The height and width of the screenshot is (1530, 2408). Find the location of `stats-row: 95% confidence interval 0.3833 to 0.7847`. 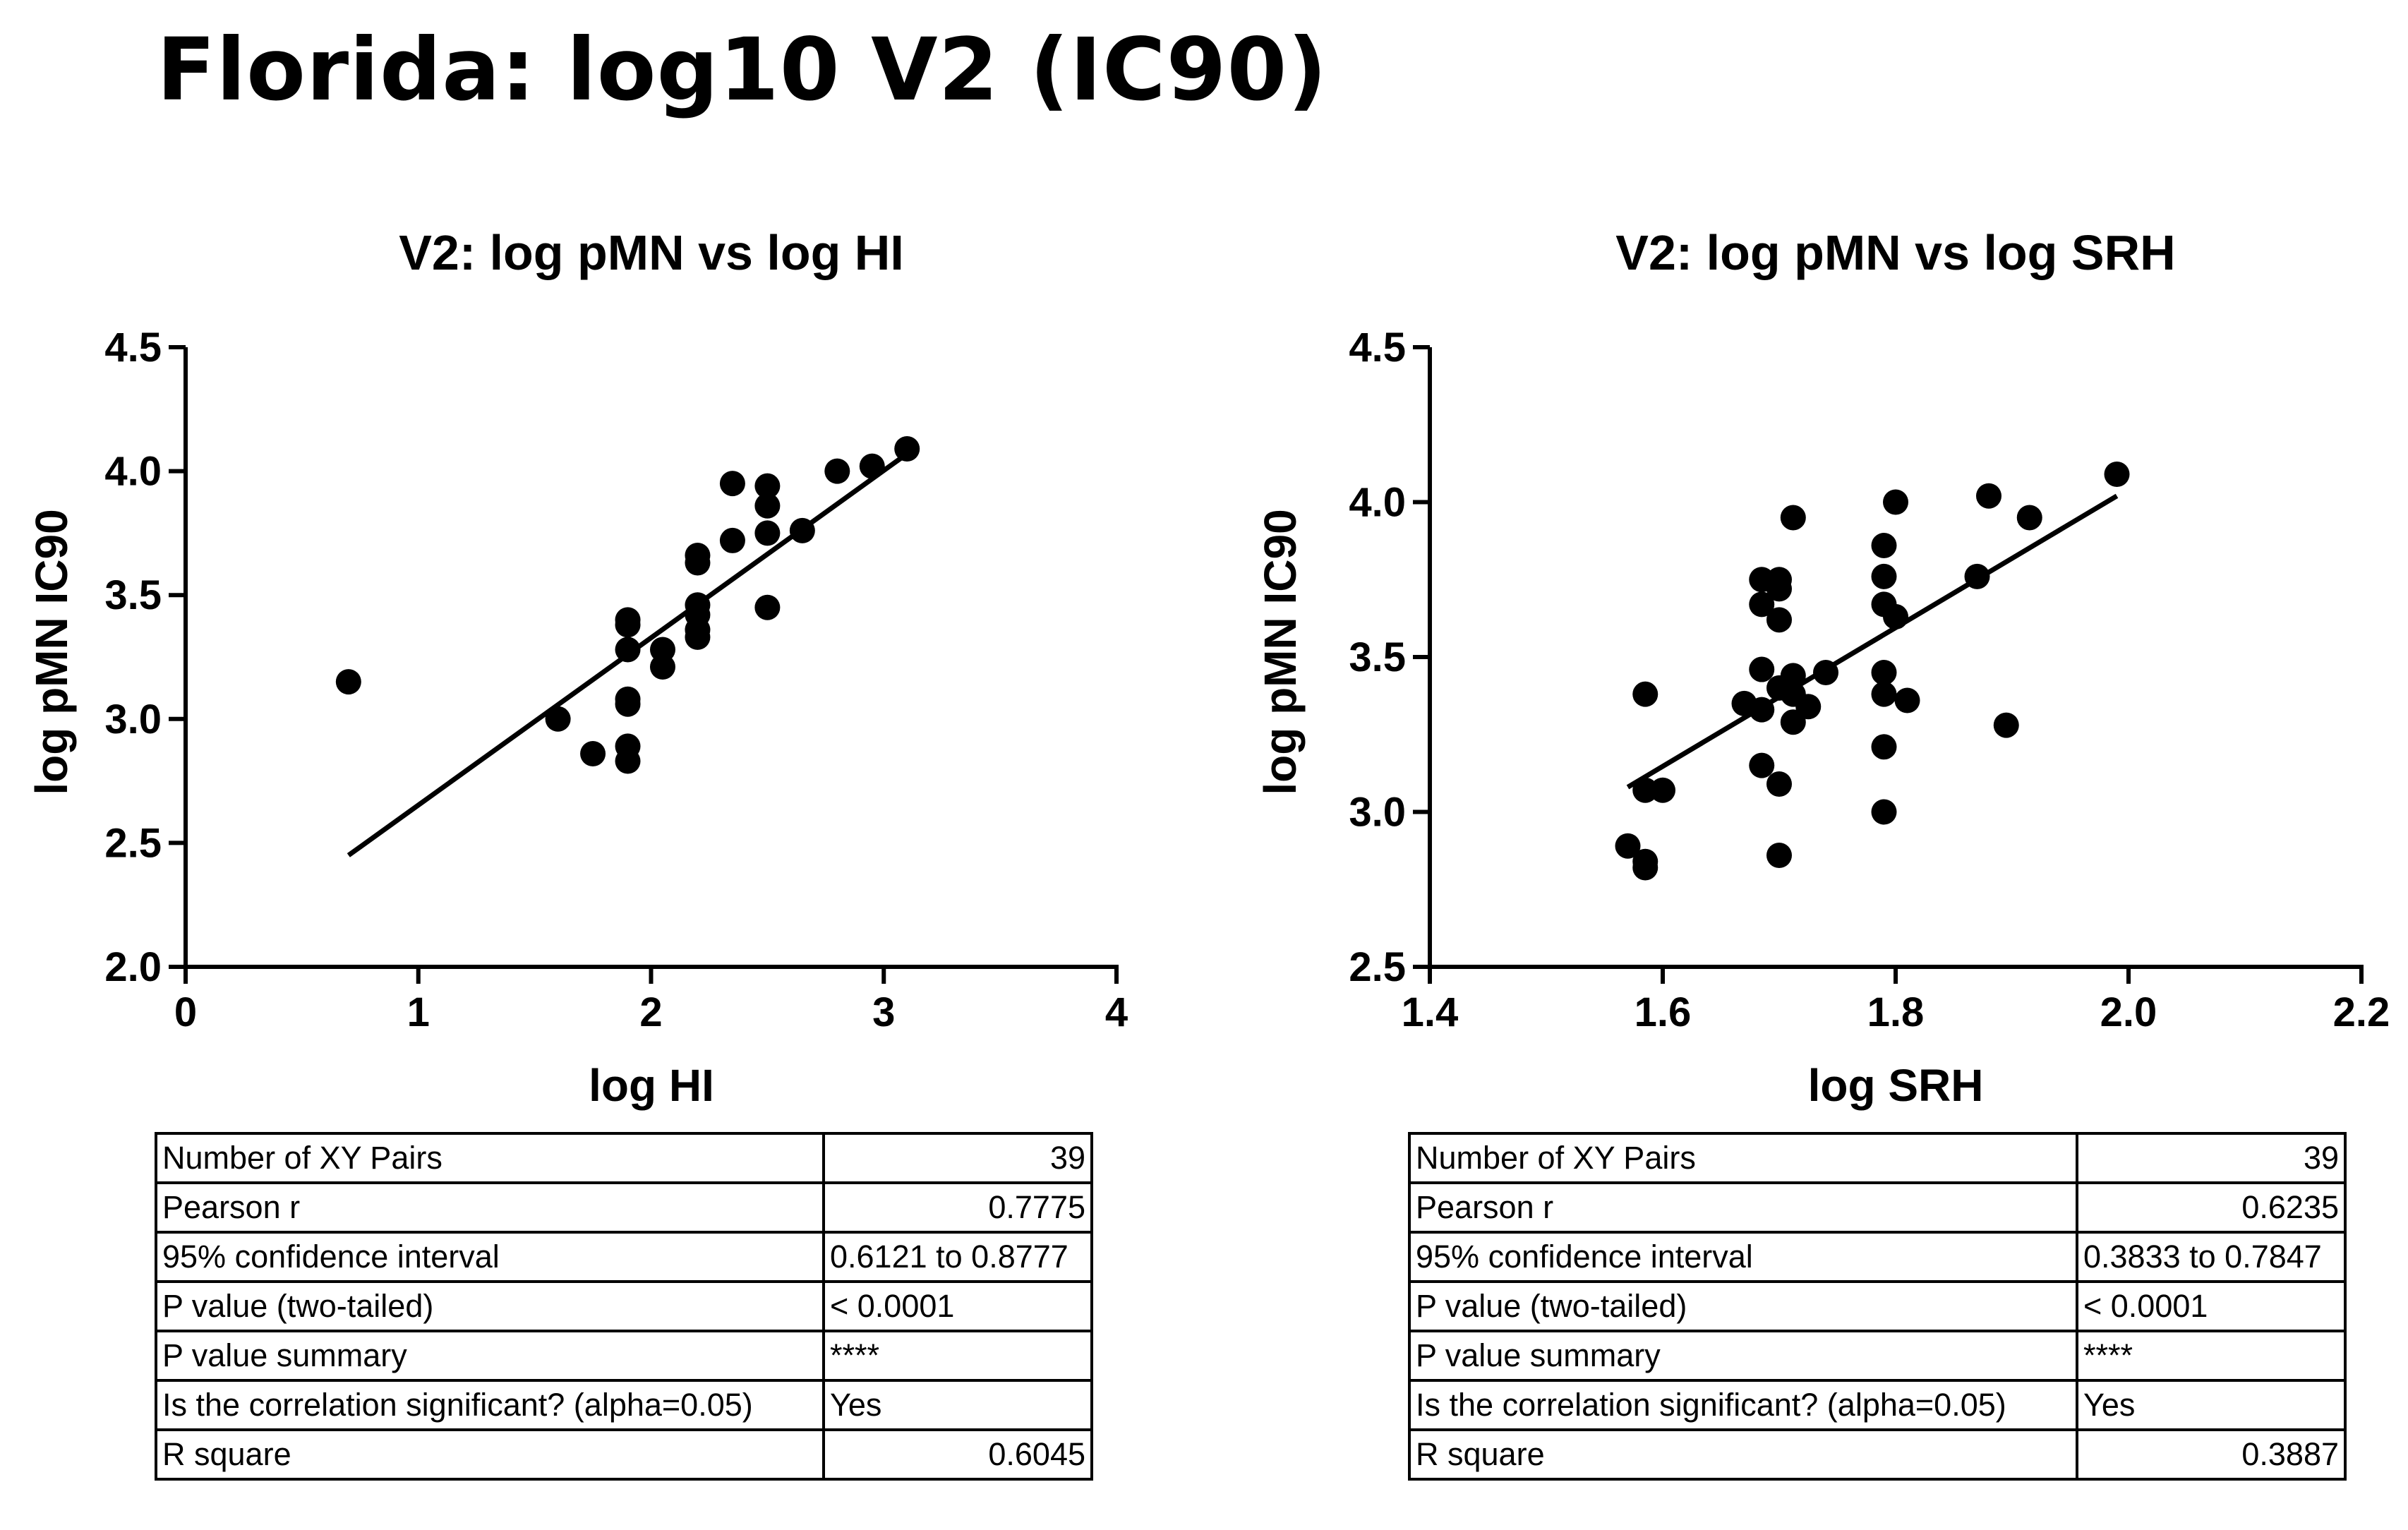

stats-row: 95% confidence interval 0.3833 to 0.7847 is located at coordinates (1877, 1257).